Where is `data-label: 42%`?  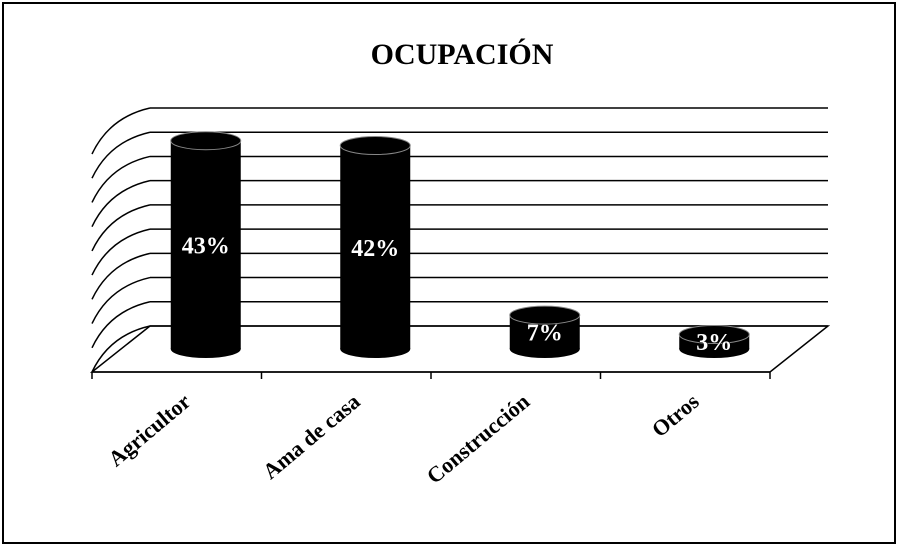 data-label: 42% is located at coordinates (375, 249).